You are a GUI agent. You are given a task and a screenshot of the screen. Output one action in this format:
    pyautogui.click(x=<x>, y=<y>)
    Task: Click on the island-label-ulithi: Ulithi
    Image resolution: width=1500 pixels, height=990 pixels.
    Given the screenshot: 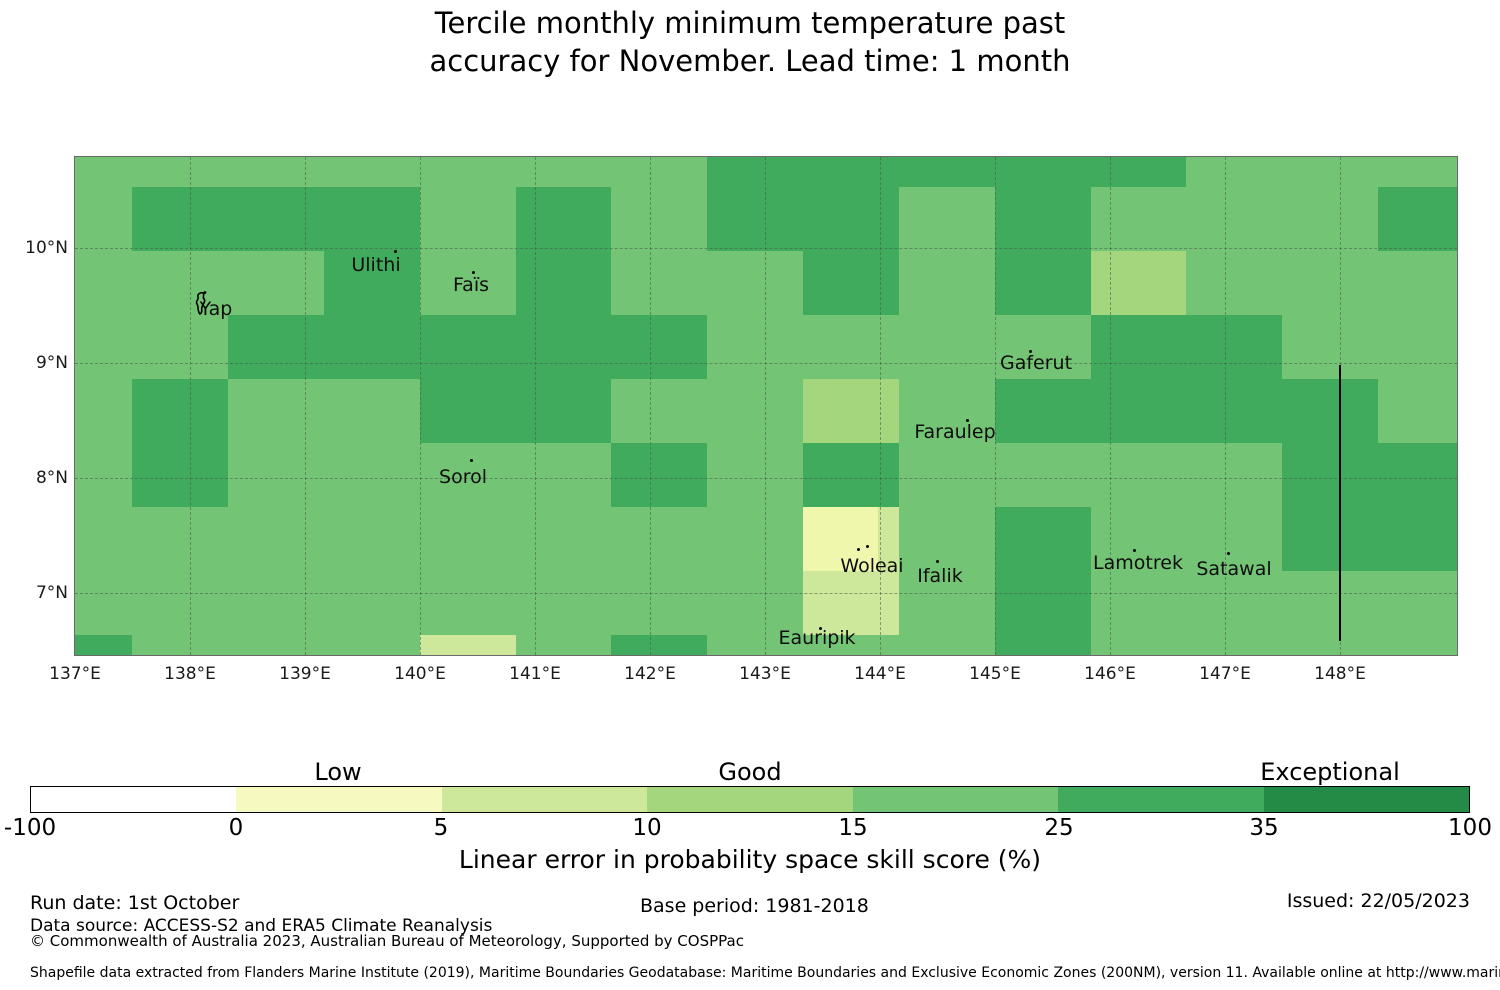 What is the action you would take?
    pyautogui.click(x=376, y=265)
    